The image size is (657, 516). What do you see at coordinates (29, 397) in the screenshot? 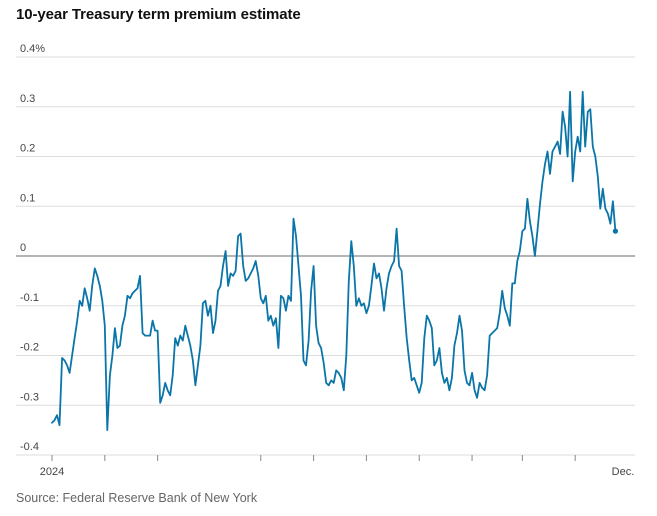
I see `y-tick-label: -0.3` at bounding box center [29, 397].